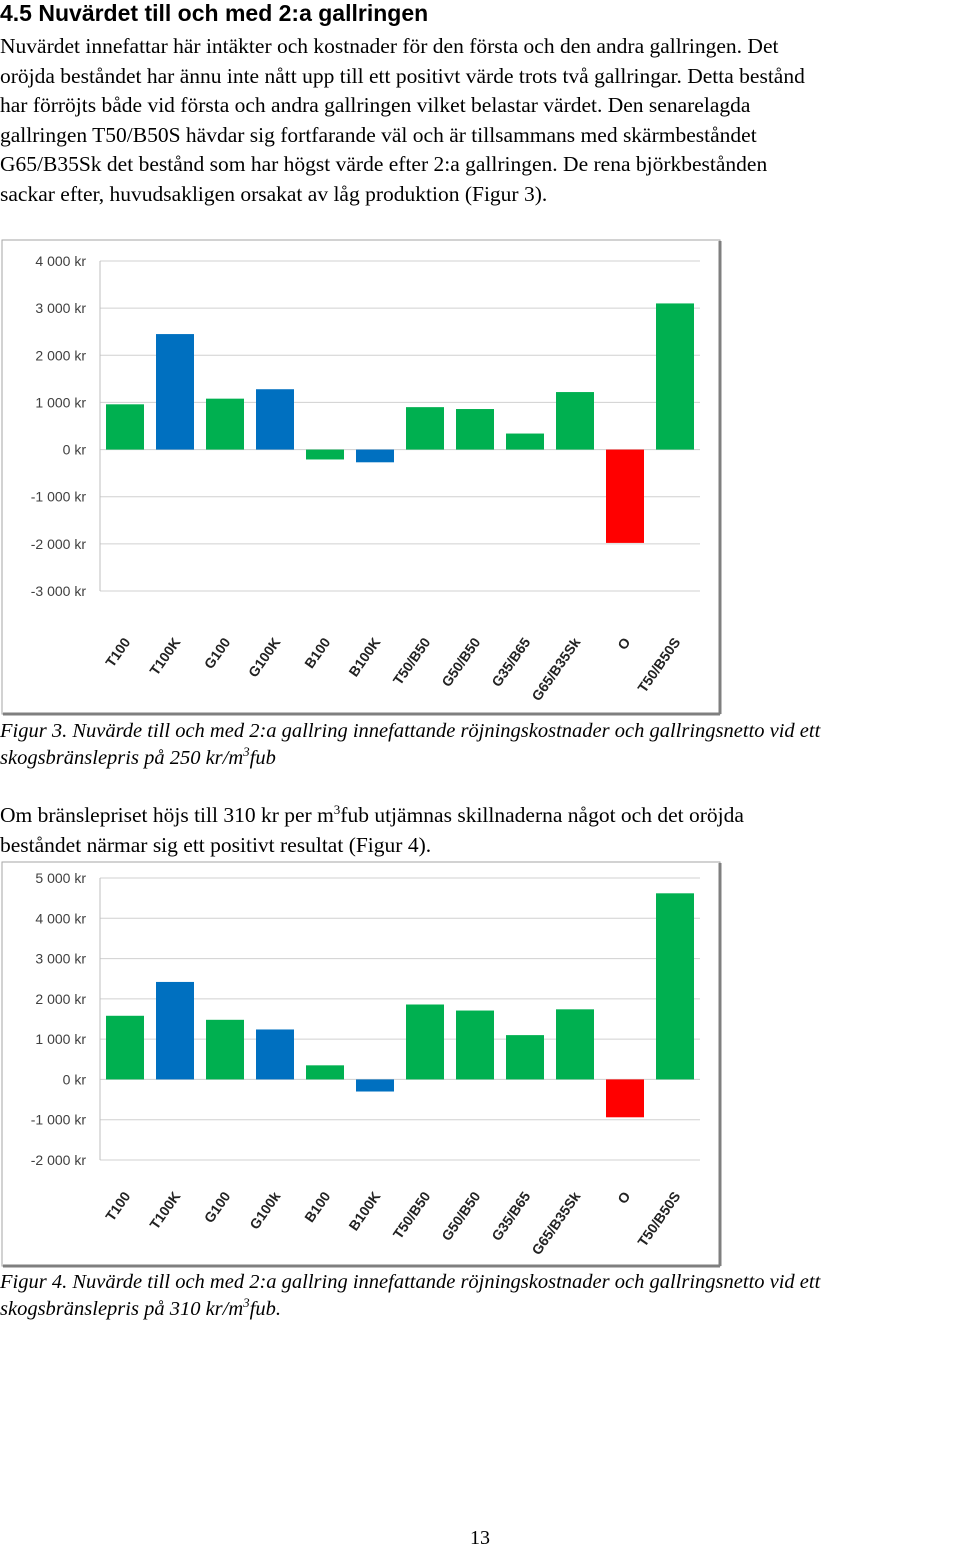  I want to click on y-tick-label: -3 000 kr, so click(59, 591).